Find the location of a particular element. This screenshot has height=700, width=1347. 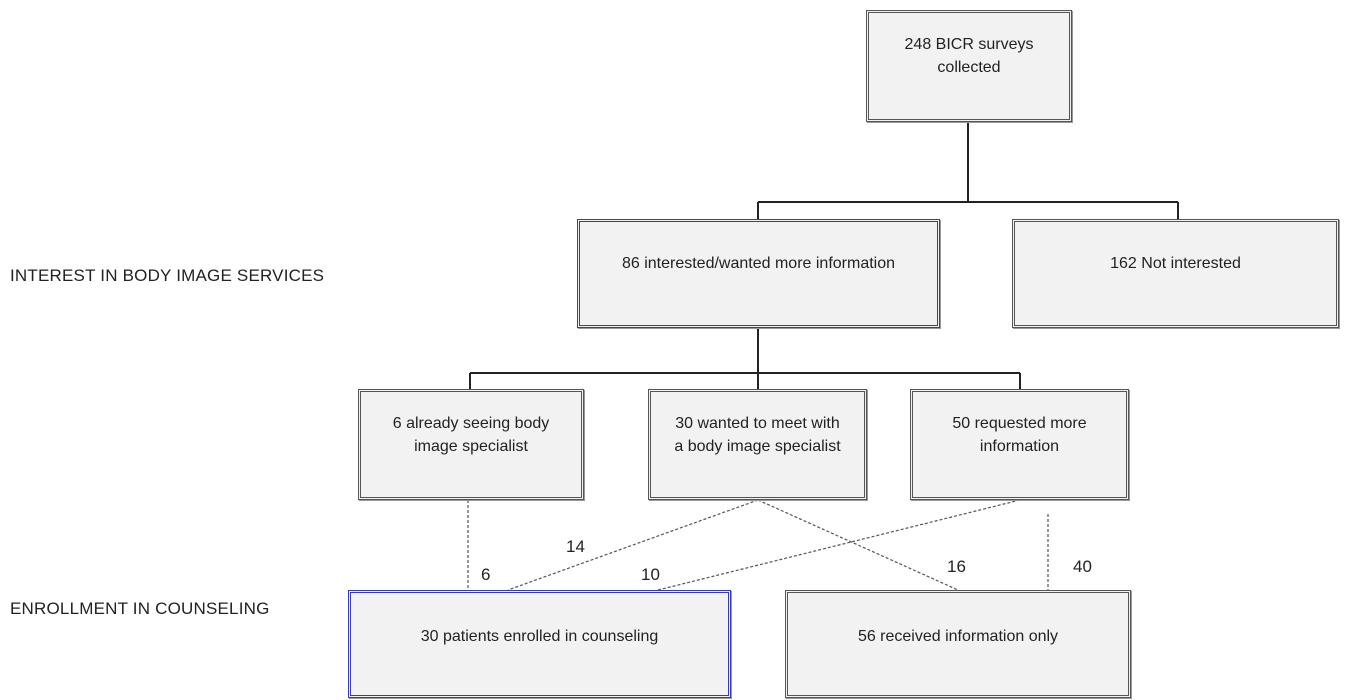

interested-box: 86 interested/wanted more information is located at coordinates (758, 273).